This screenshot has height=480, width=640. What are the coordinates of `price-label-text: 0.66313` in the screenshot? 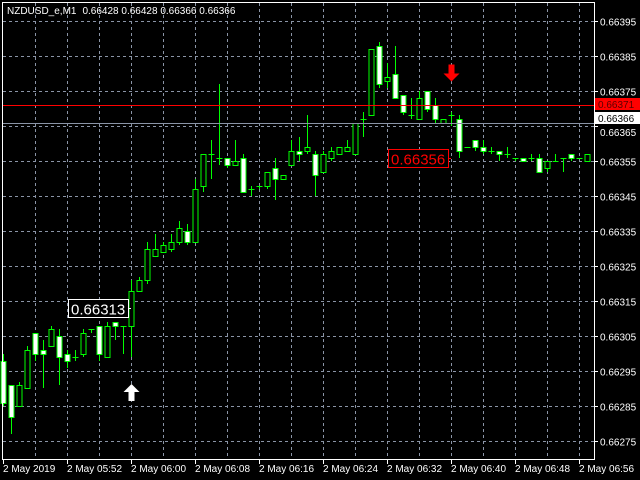 It's located at (98, 310).